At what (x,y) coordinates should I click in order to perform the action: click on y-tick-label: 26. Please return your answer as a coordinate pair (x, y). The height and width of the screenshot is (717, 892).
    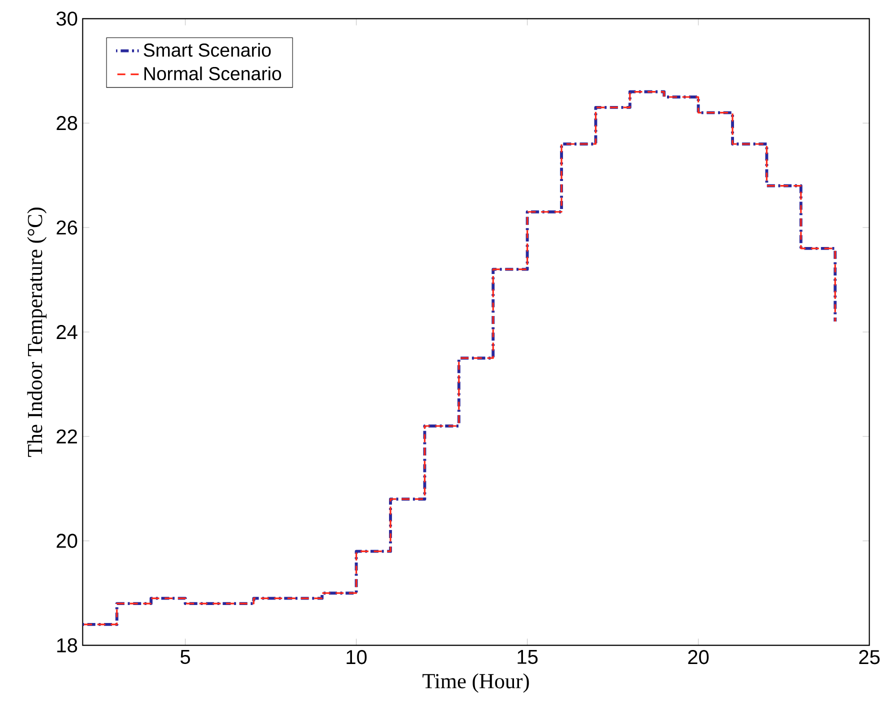
    Looking at the image, I should click on (67, 227).